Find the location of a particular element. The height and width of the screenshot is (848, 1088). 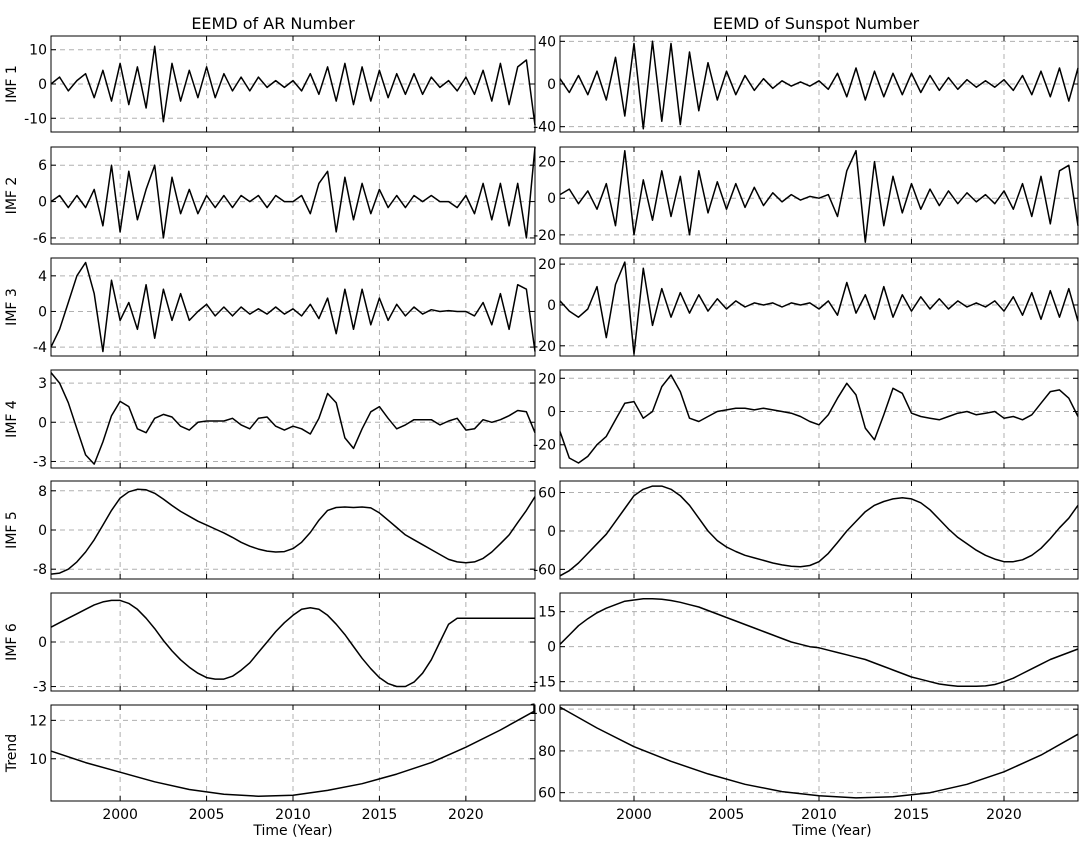

y-tick-label: -6 is located at coordinates (40, 239).